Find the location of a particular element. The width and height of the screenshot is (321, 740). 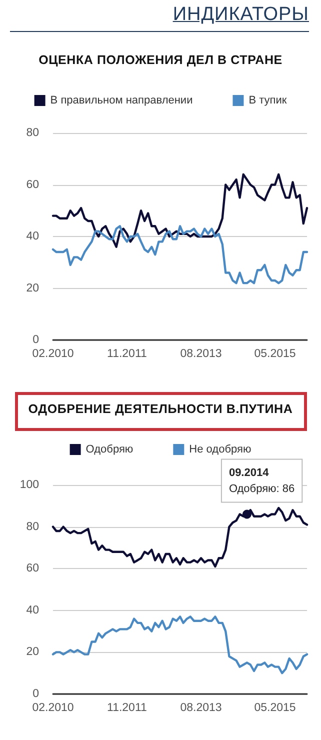

annotation: 09.2014 Одобряю: 86 is located at coordinates (261, 480).